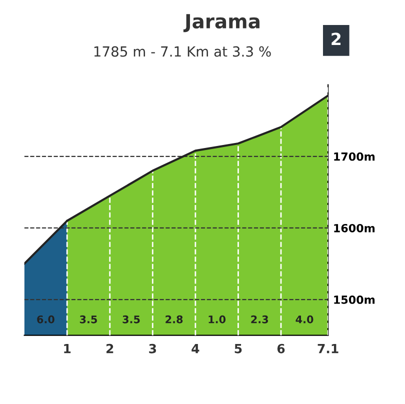 This screenshot has width=405, height=404. What do you see at coordinates (152, 349) in the screenshot?
I see `x-tick-label: 3` at bounding box center [152, 349].